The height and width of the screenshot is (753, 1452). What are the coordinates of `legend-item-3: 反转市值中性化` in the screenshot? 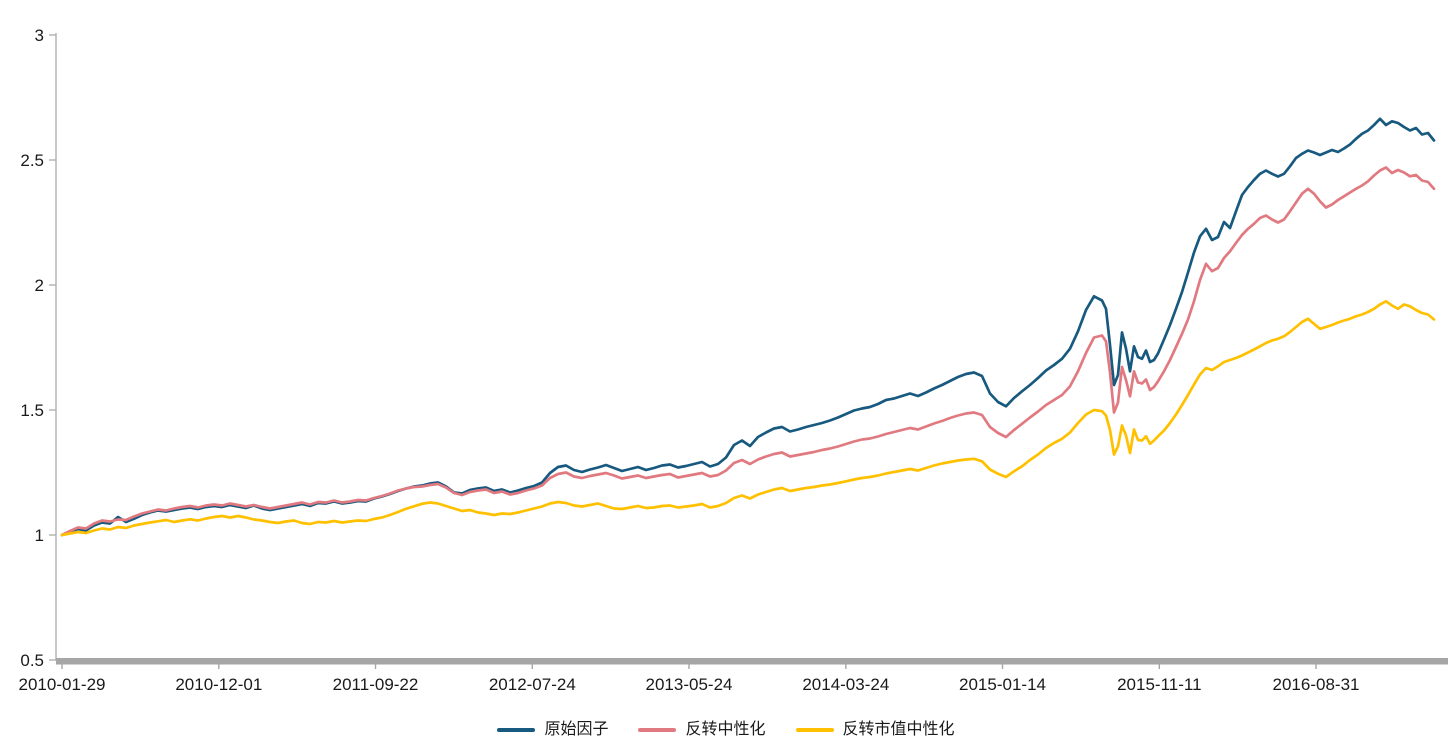 It's located at (875, 729).